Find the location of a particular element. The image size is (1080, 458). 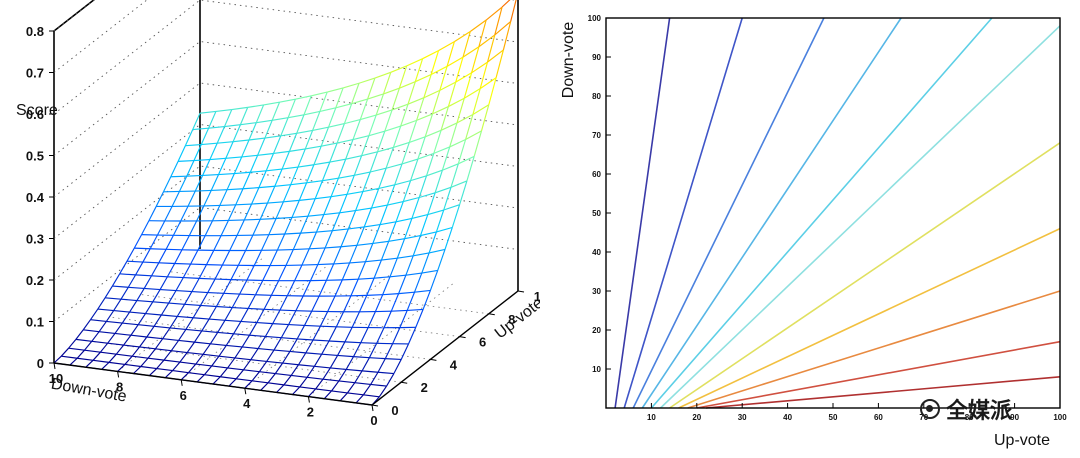

y-tick-label: 50 is located at coordinates (596, 213).